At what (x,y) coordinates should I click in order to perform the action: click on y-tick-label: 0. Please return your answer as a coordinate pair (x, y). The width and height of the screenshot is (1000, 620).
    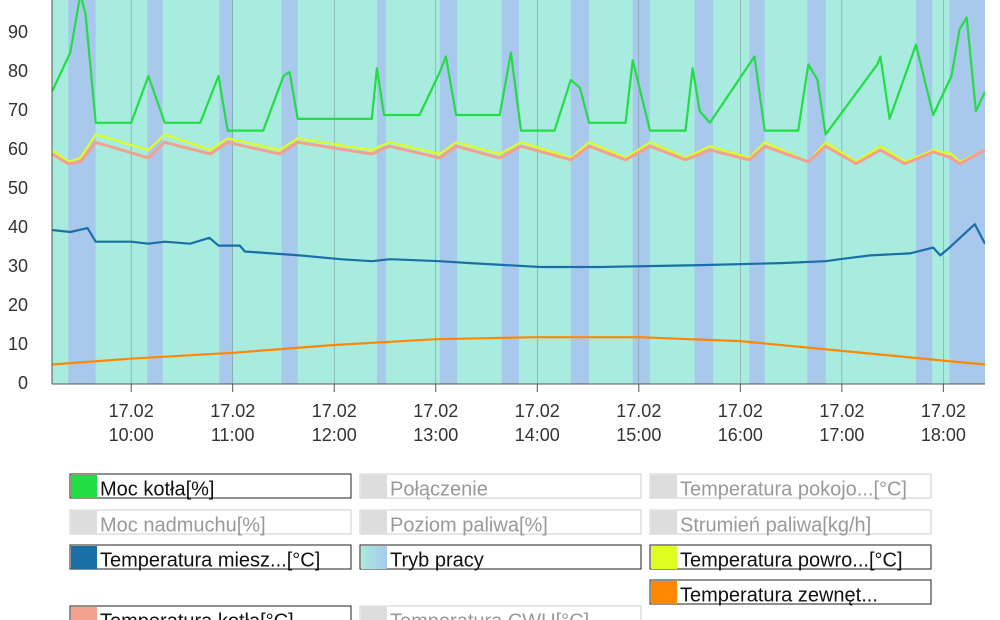
    Looking at the image, I should click on (23, 383).